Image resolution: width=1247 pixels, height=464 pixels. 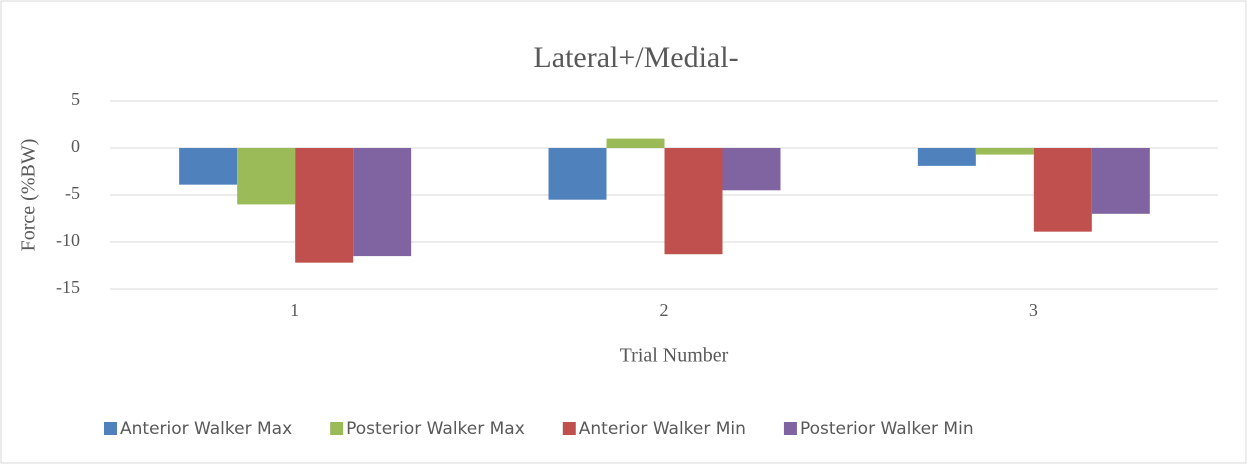 What do you see at coordinates (206, 429) in the screenshot?
I see `legend-label: Anterior Walker Max` at bounding box center [206, 429].